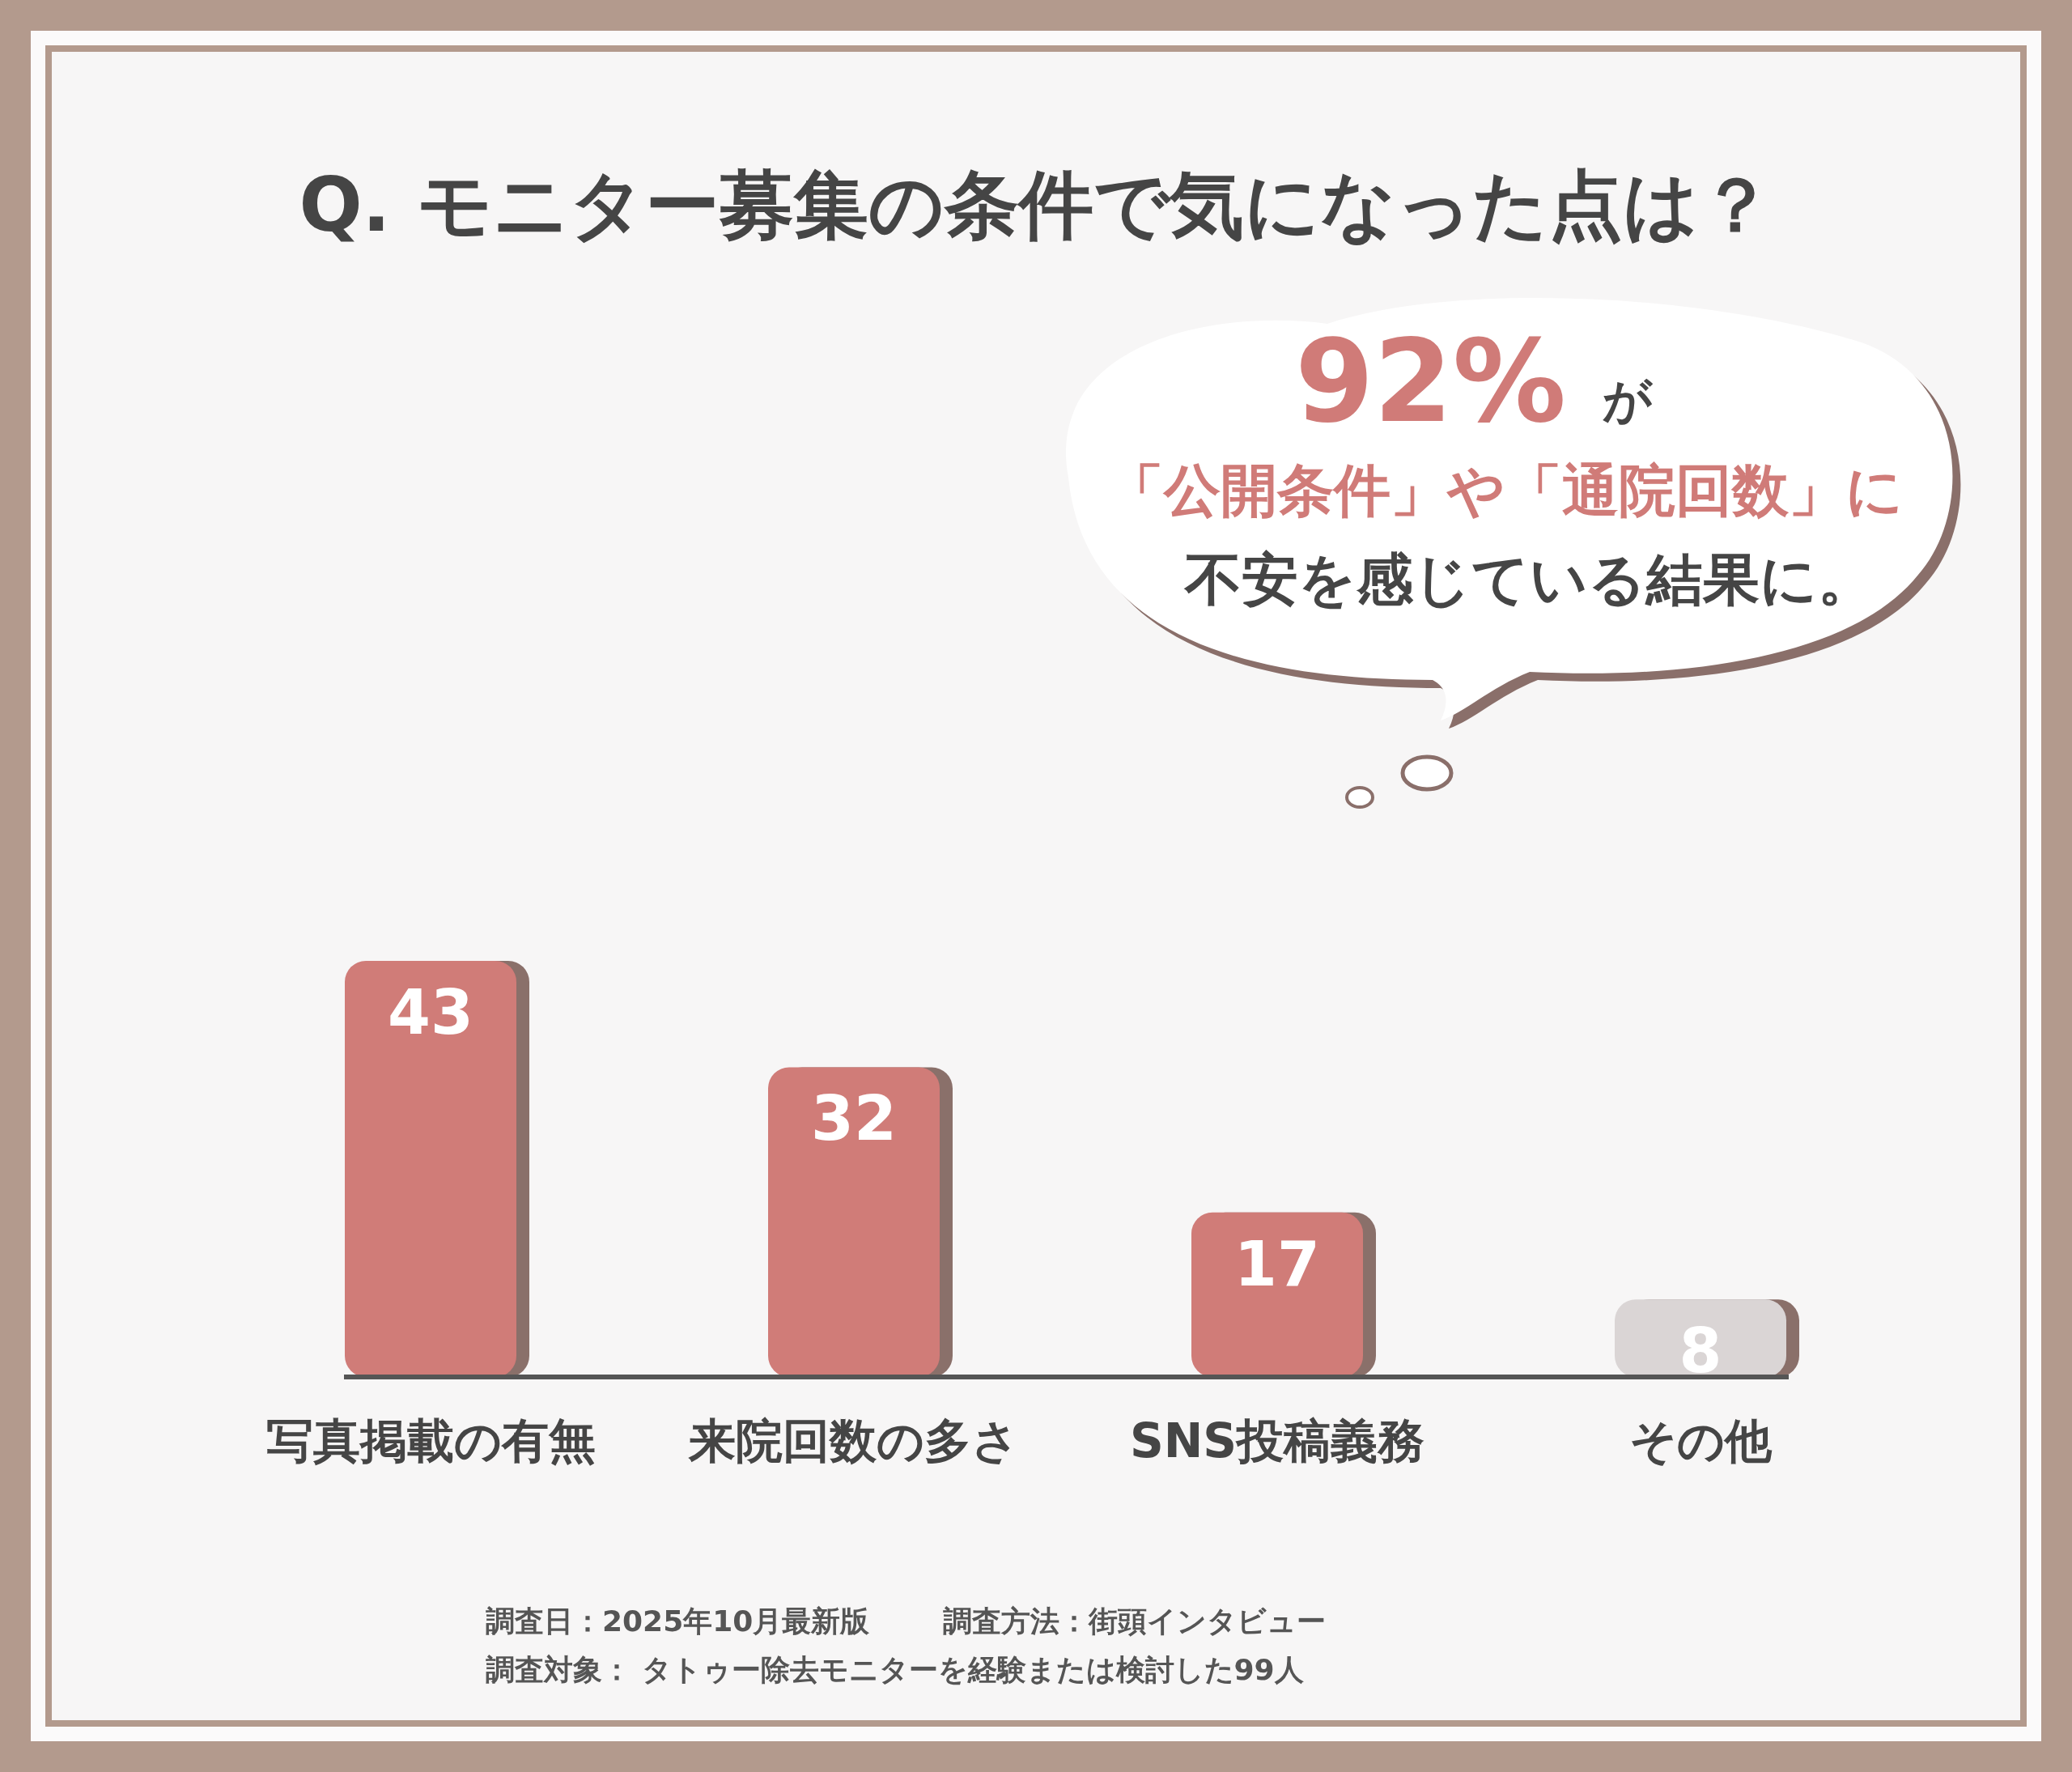 This screenshot has width=2072, height=1772. I want to click on text: 調査日：2025年10月最新版, so click(678, 1621).